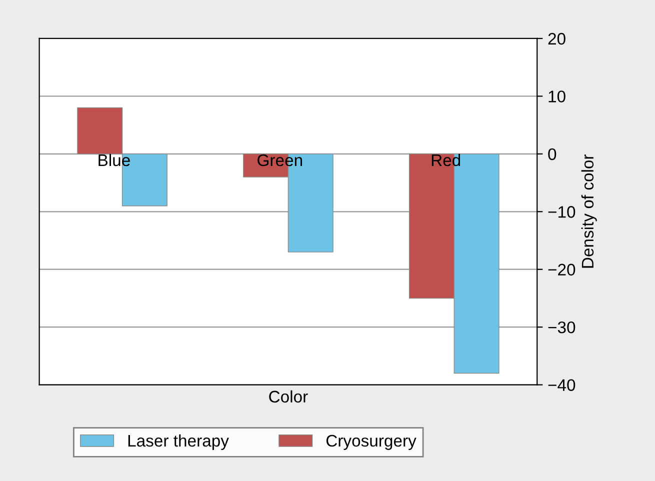  Describe the element at coordinates (178, 442) in the screenshot. I see `legend-label: Laser therapy` at that location.